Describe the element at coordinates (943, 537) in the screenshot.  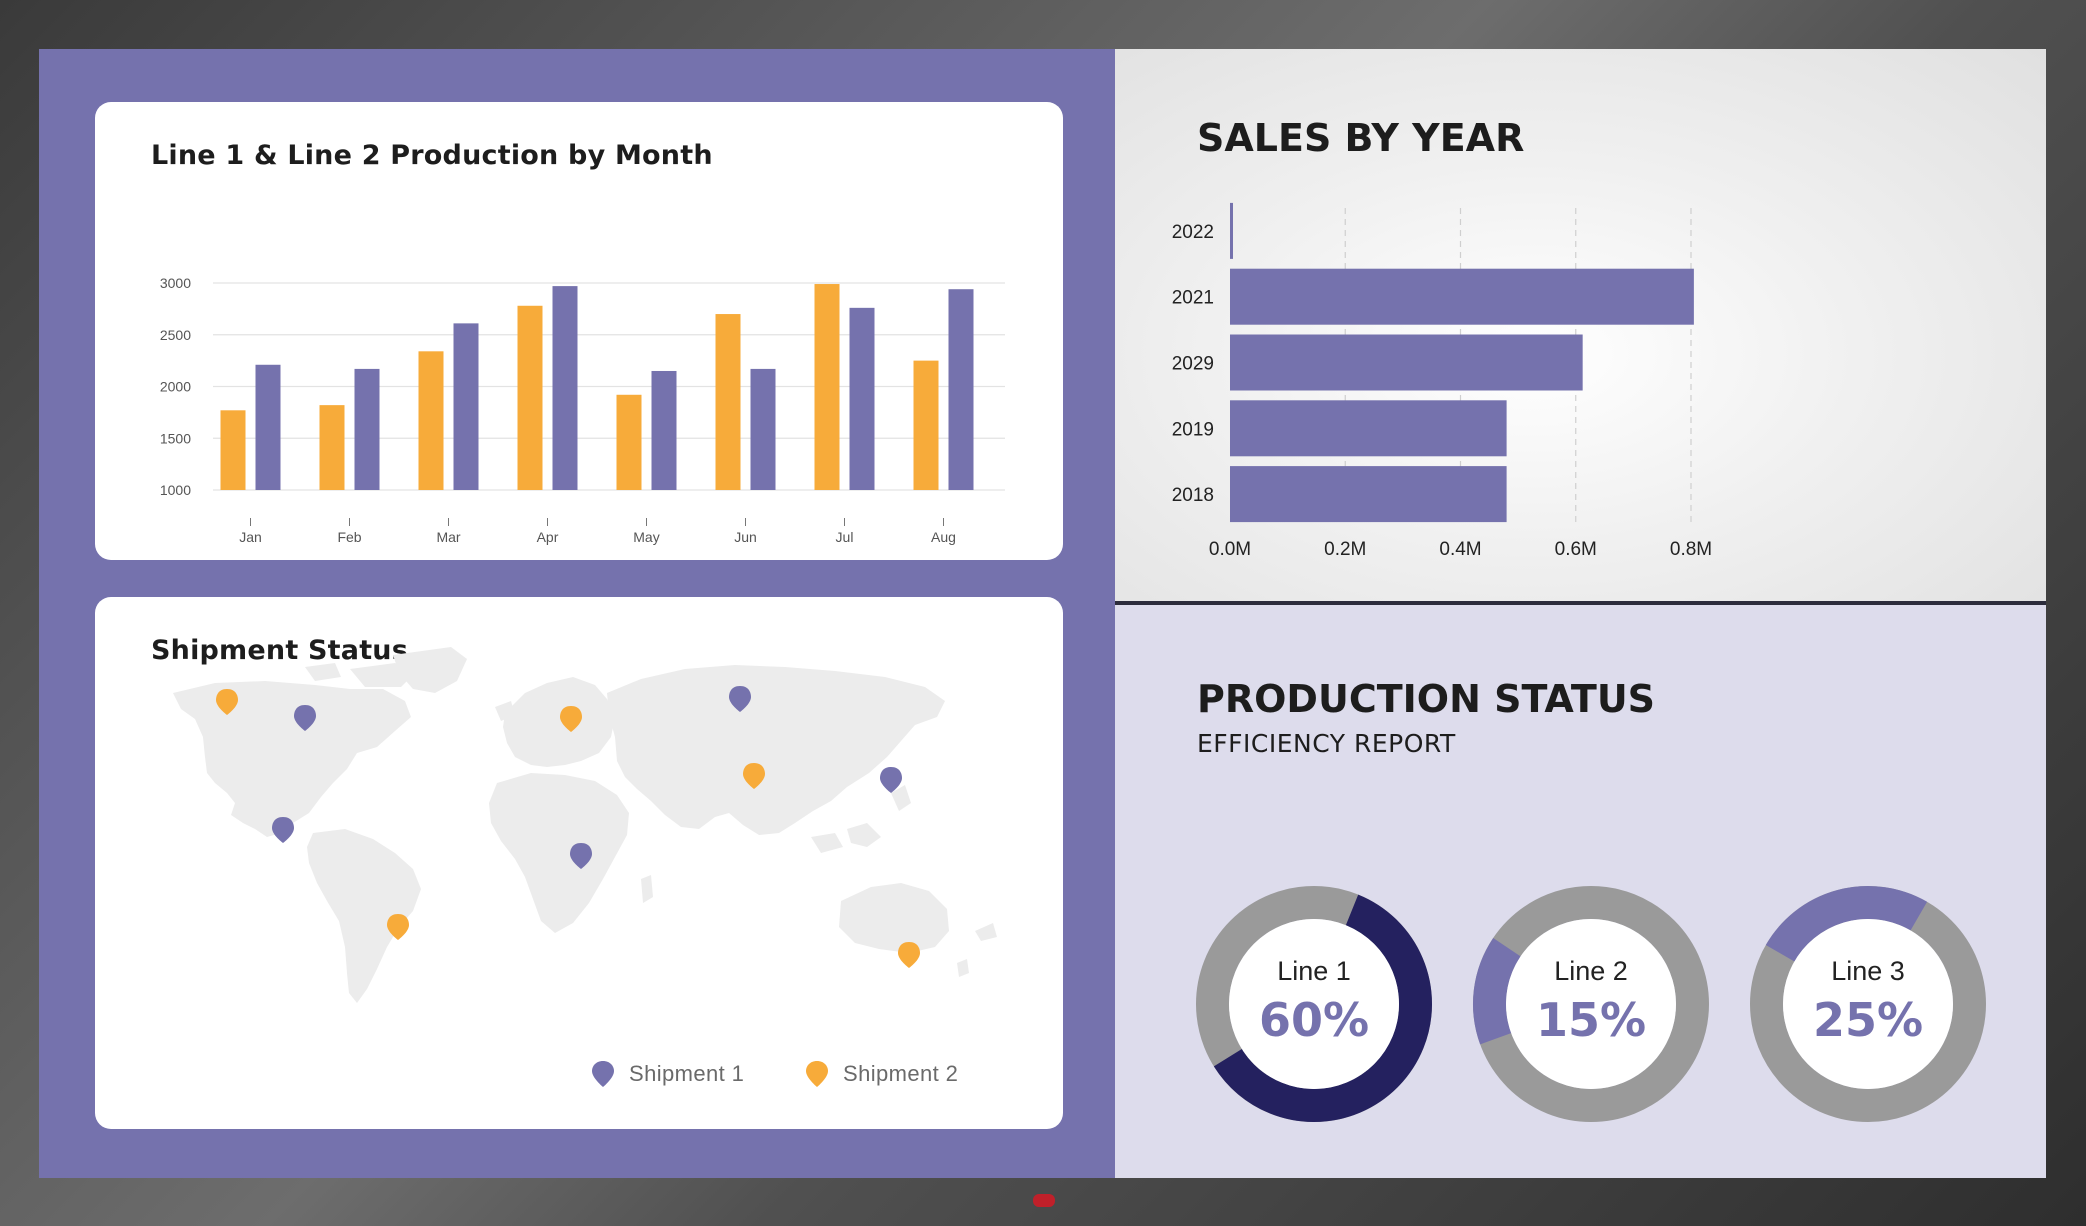
I see `x-tick-label: Aug` at that location.